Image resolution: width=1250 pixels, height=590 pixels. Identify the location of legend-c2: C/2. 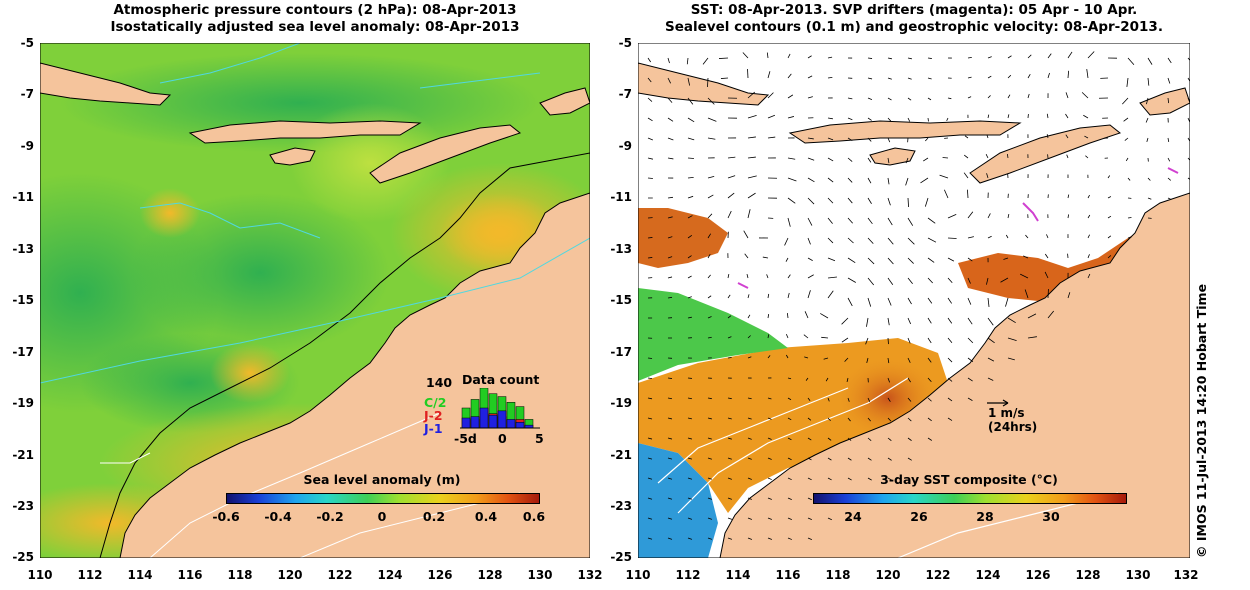
(435, 402).